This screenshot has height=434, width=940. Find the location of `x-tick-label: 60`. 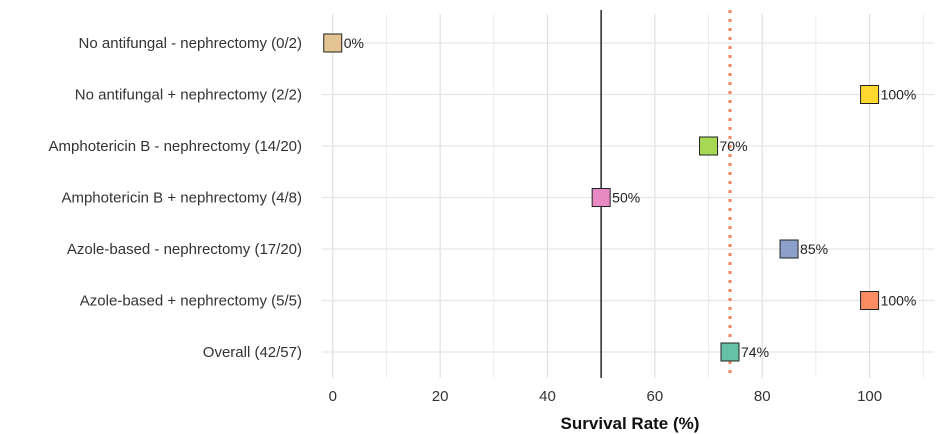

x-tick-label: 60 is located at coordinates (654, 396).